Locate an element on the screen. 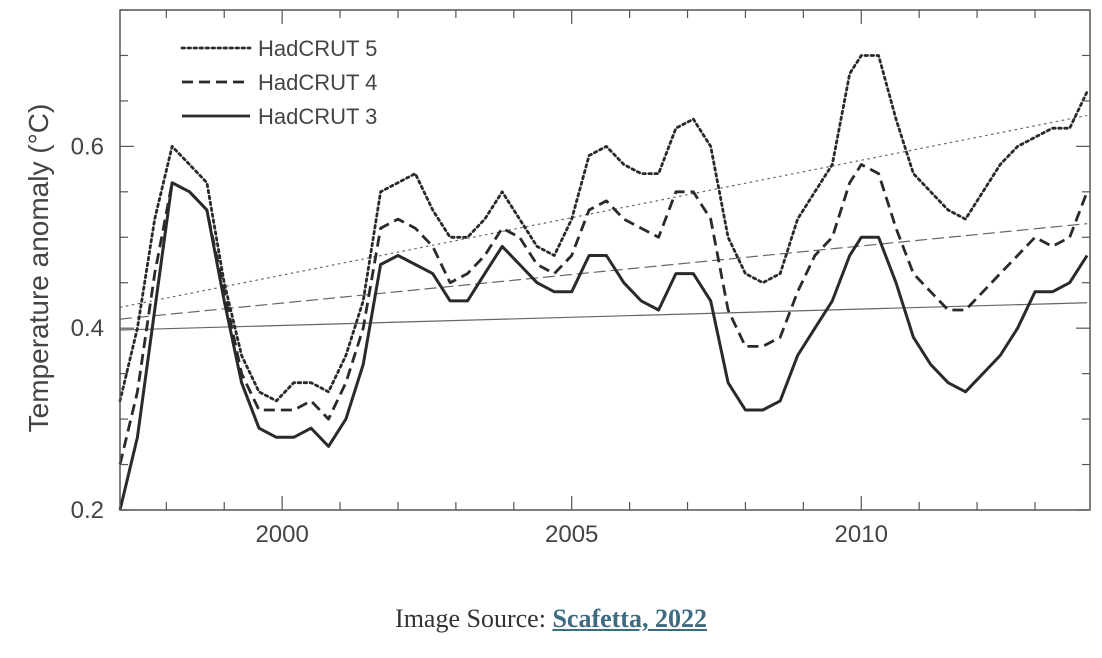 Image resolution: width=1102 pixels, height=658 pixels. legend-label-hadcrut-5: HadCRUT 5 is located at coordinates (317, 48).